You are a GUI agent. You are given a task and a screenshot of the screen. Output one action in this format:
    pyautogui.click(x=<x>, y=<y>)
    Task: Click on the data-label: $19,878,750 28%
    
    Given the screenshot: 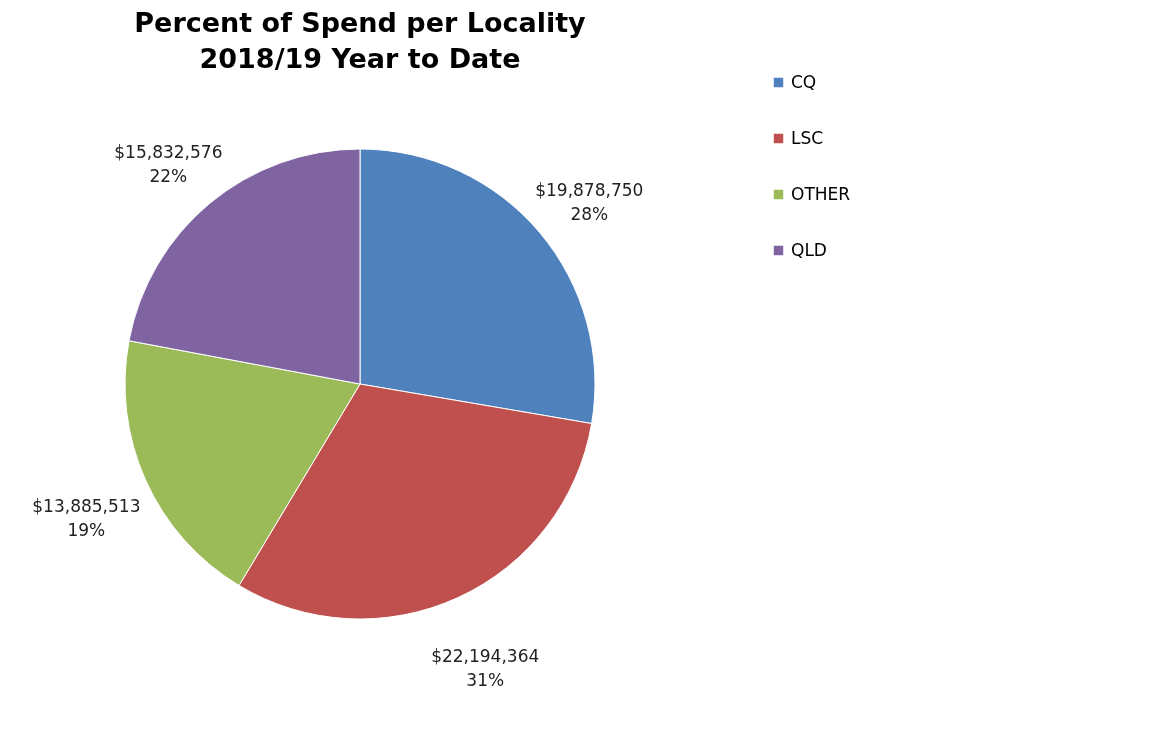 What is the action you would take?
    pyautogui.click(x=589, y=201)
    